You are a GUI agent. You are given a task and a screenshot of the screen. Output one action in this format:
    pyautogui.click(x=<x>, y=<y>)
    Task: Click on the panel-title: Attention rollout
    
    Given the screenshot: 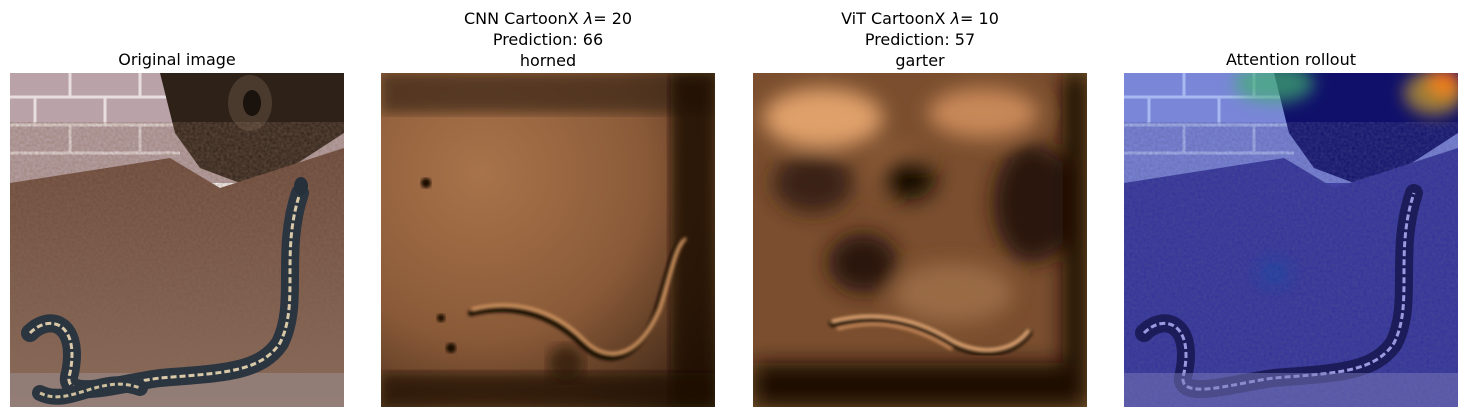 What is the action you would take?
    pyautogui.click(x=1275, y=59)
    